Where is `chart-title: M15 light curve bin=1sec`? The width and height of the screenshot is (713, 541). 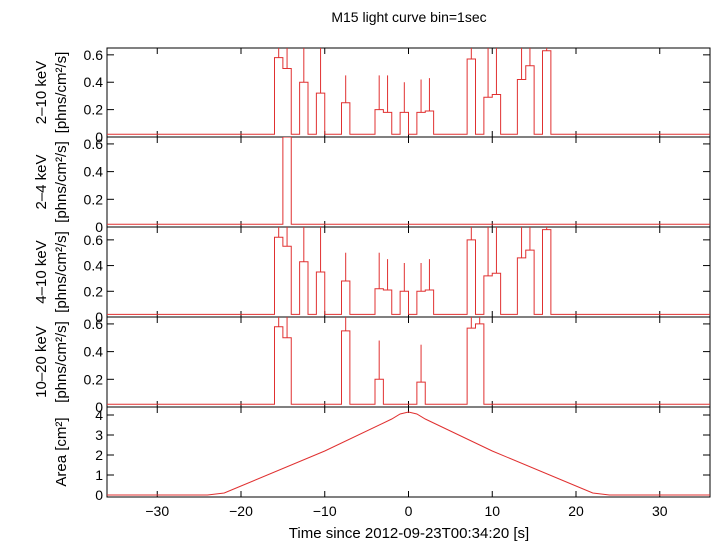
chart-title: M15 light curve bin=1sec is located at coordinates (408, 17).